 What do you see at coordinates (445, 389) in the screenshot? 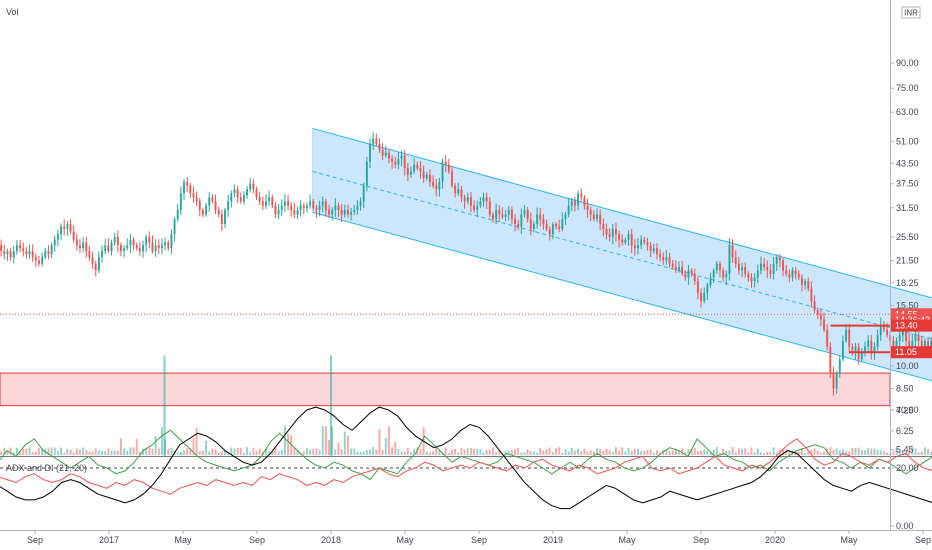
I see `support-zone` at bounding box center [445, 389].